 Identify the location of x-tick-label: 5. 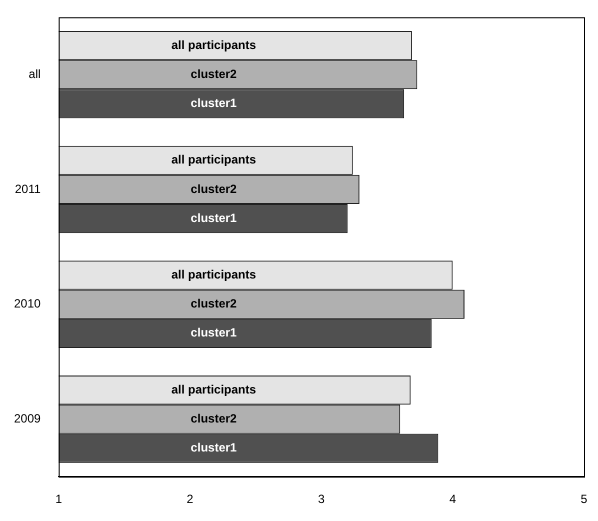
(584, 499).